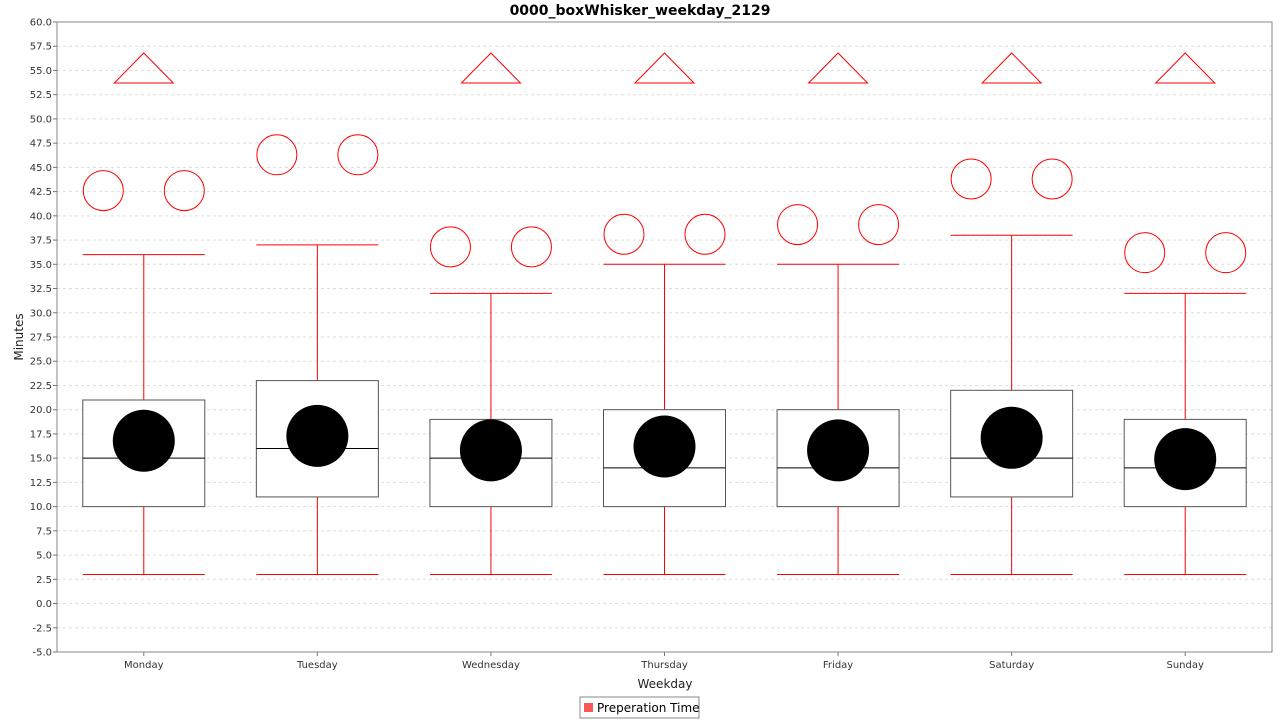  What do you see at coordinates (1012, 313) in the screenshot?
I see `box-saturday` at bounding box center [1012, 313].